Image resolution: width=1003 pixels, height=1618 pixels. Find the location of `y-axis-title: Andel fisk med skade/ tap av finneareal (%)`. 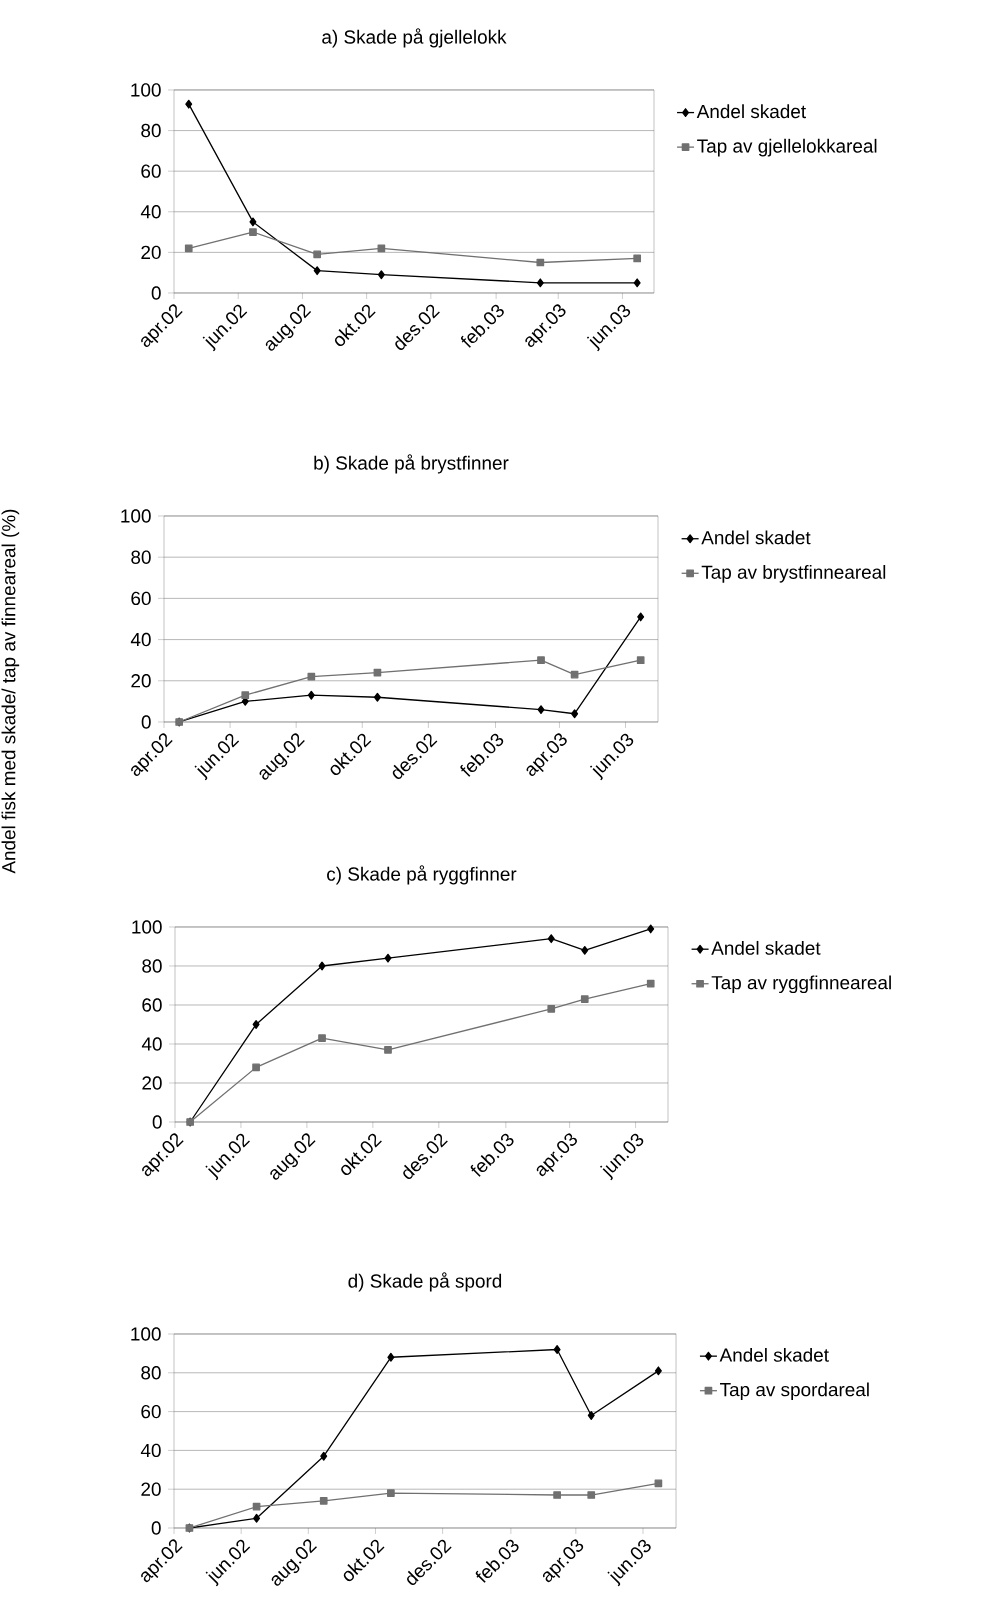

y-axis-title: Andel fisk med skade/ tap av finneareal (%) is located at coordinates (10, 691).